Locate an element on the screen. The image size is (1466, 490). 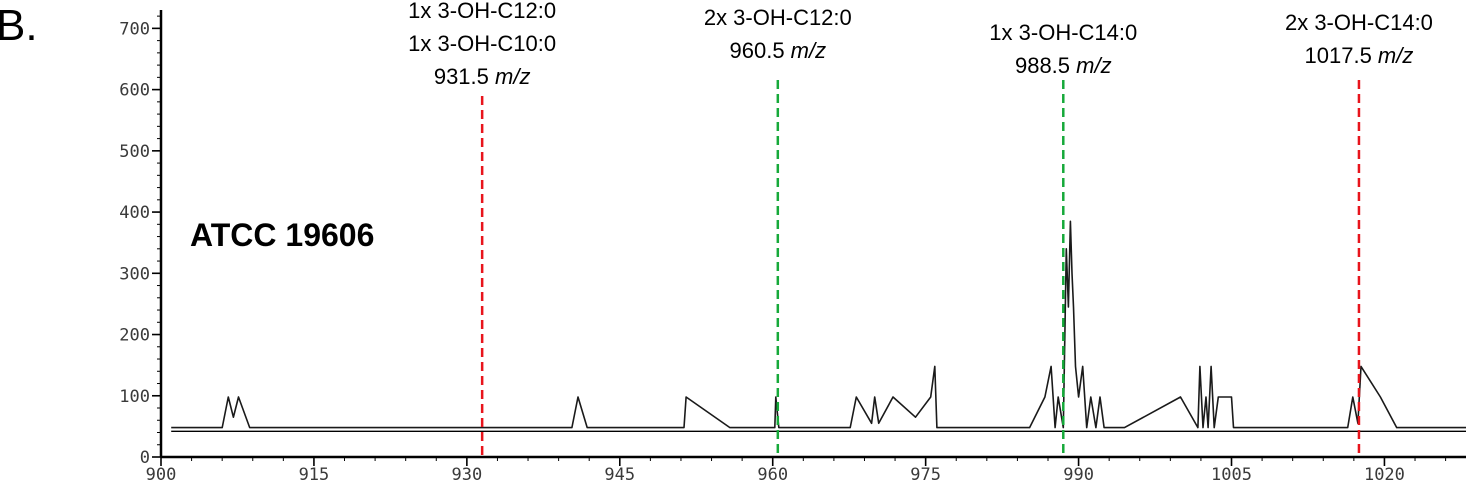
marker-mz-label: 1017.5 m/z is located at coordinates (1359, 55).